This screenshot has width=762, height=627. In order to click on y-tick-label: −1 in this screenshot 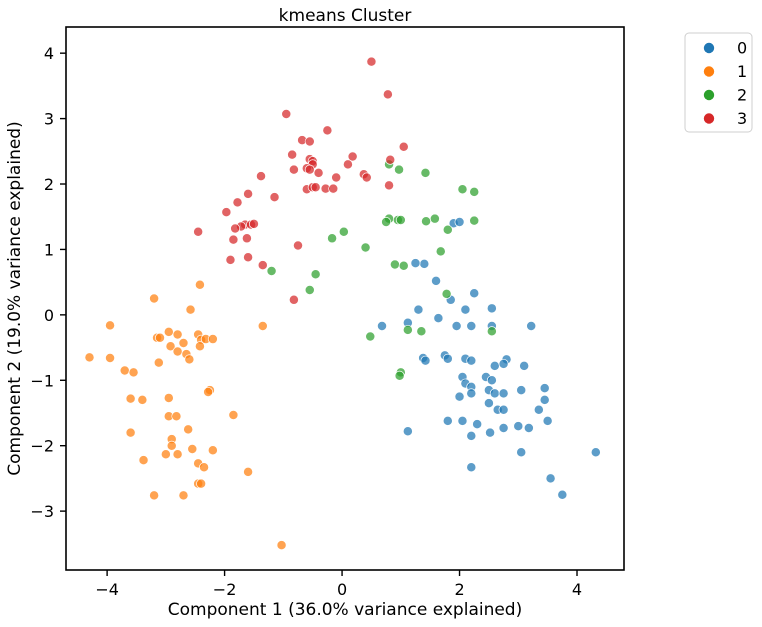, I will do `click(42, 380)`.